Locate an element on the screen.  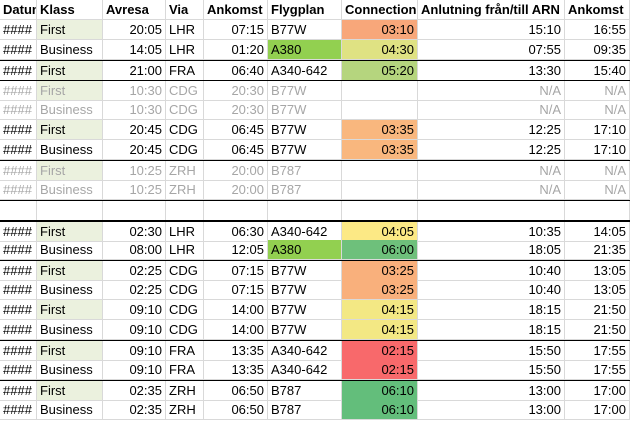
cell-avresa: 20:05 is located at coordinates (134, 30).